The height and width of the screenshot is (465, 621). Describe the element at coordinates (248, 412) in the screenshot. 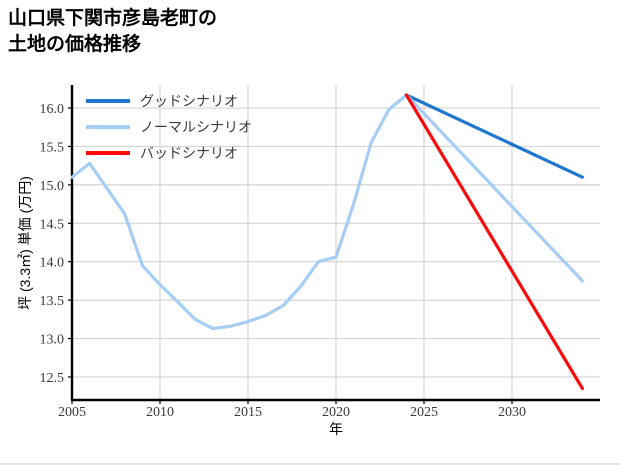

I see `x-tick-label: 2015` at that location.